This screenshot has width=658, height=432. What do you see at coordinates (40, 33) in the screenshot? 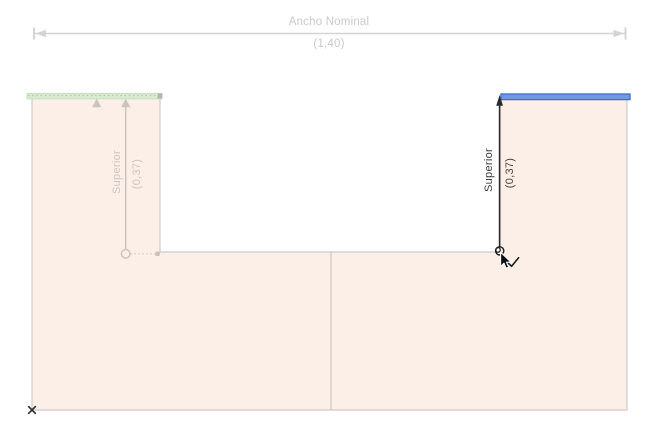
I see `top-dimension-left-arrow-icon` at bounding box center [40, 33].